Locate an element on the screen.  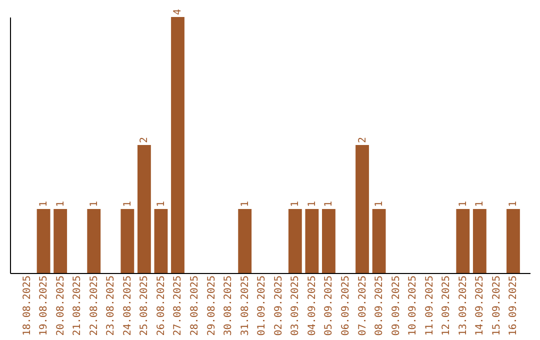
x-tick-label: 19.08.2025 is located at coordinates (44, 306).